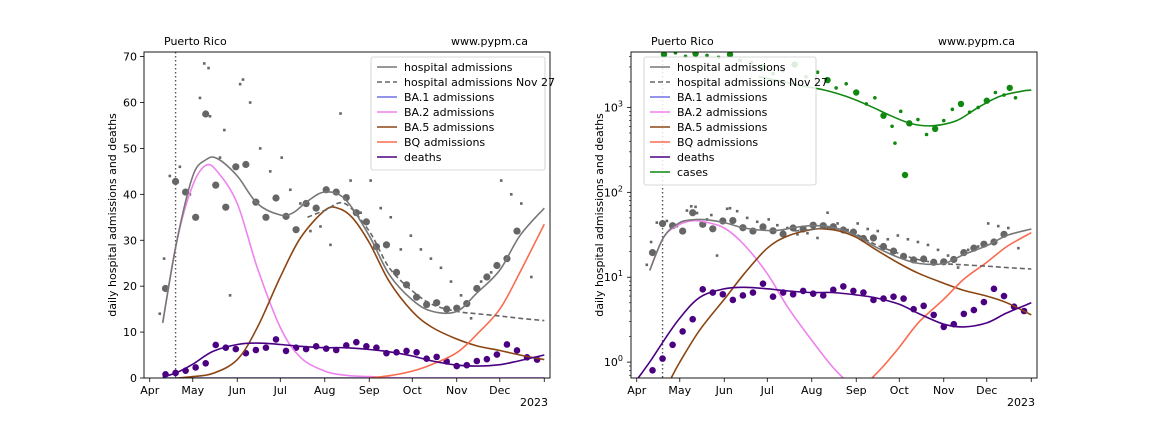  Describe the element at coordinates (722, 127) in the screenshot. I see `legend-label: BA.5 admissions` at that location.